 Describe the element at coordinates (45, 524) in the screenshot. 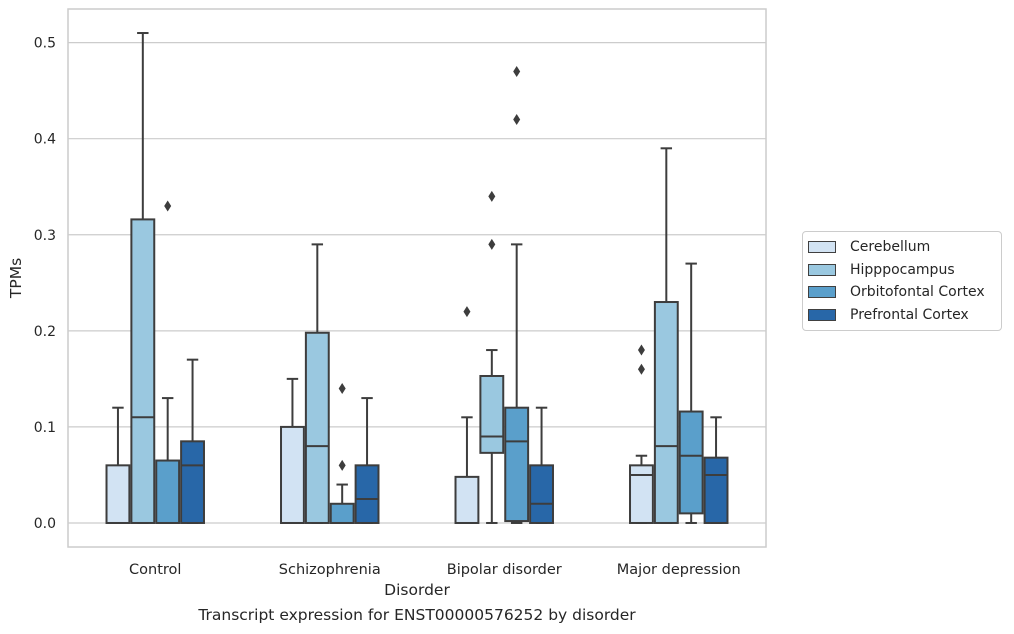

I see `y-tick-label-0: 0.0` at that location.